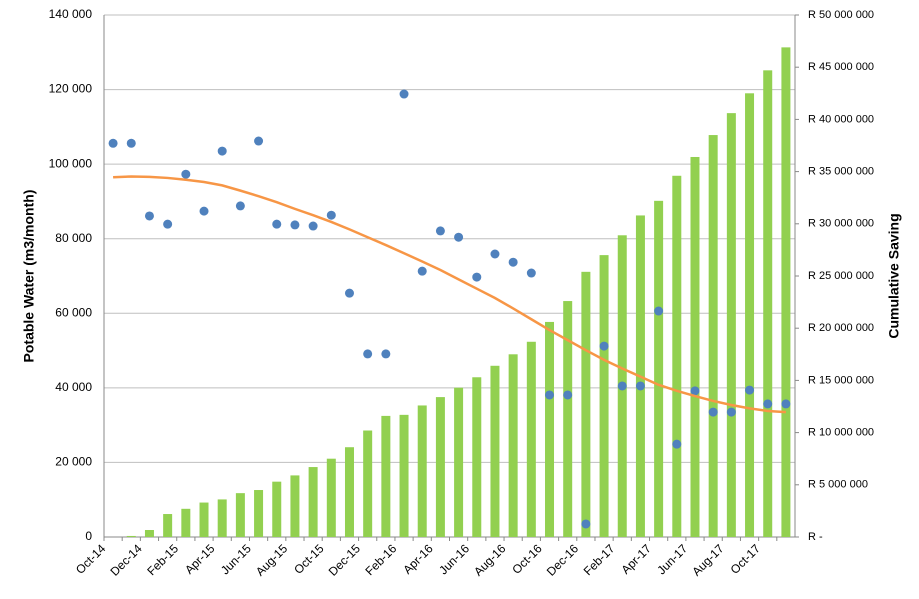 The height and width of the screenshot is (599, 919). Describe the element at coordinates (236, 559) in the screenshot. I see `x-tick-label: Jun-15` at that location.